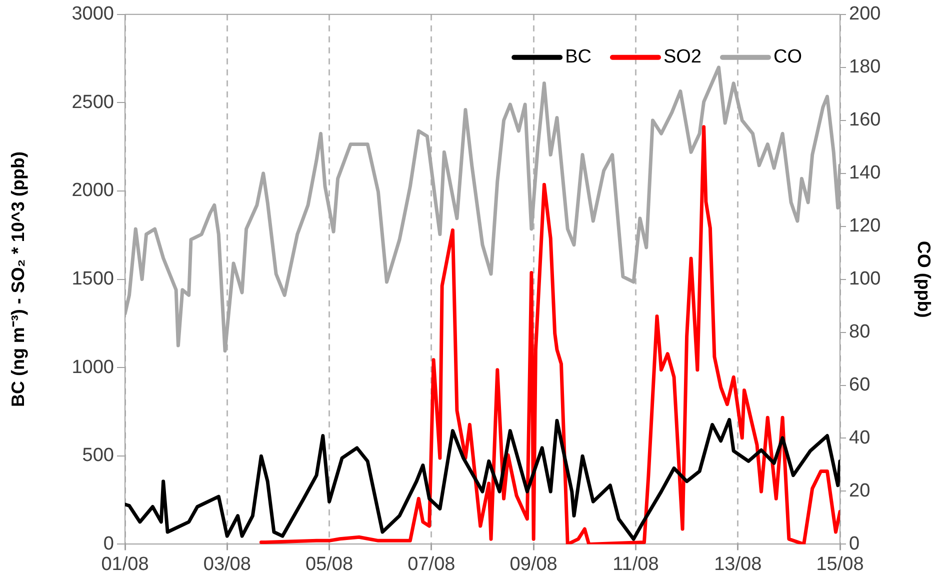 The image size is (944, 579). I want to click on legend-label: CO, so click(788, 57).